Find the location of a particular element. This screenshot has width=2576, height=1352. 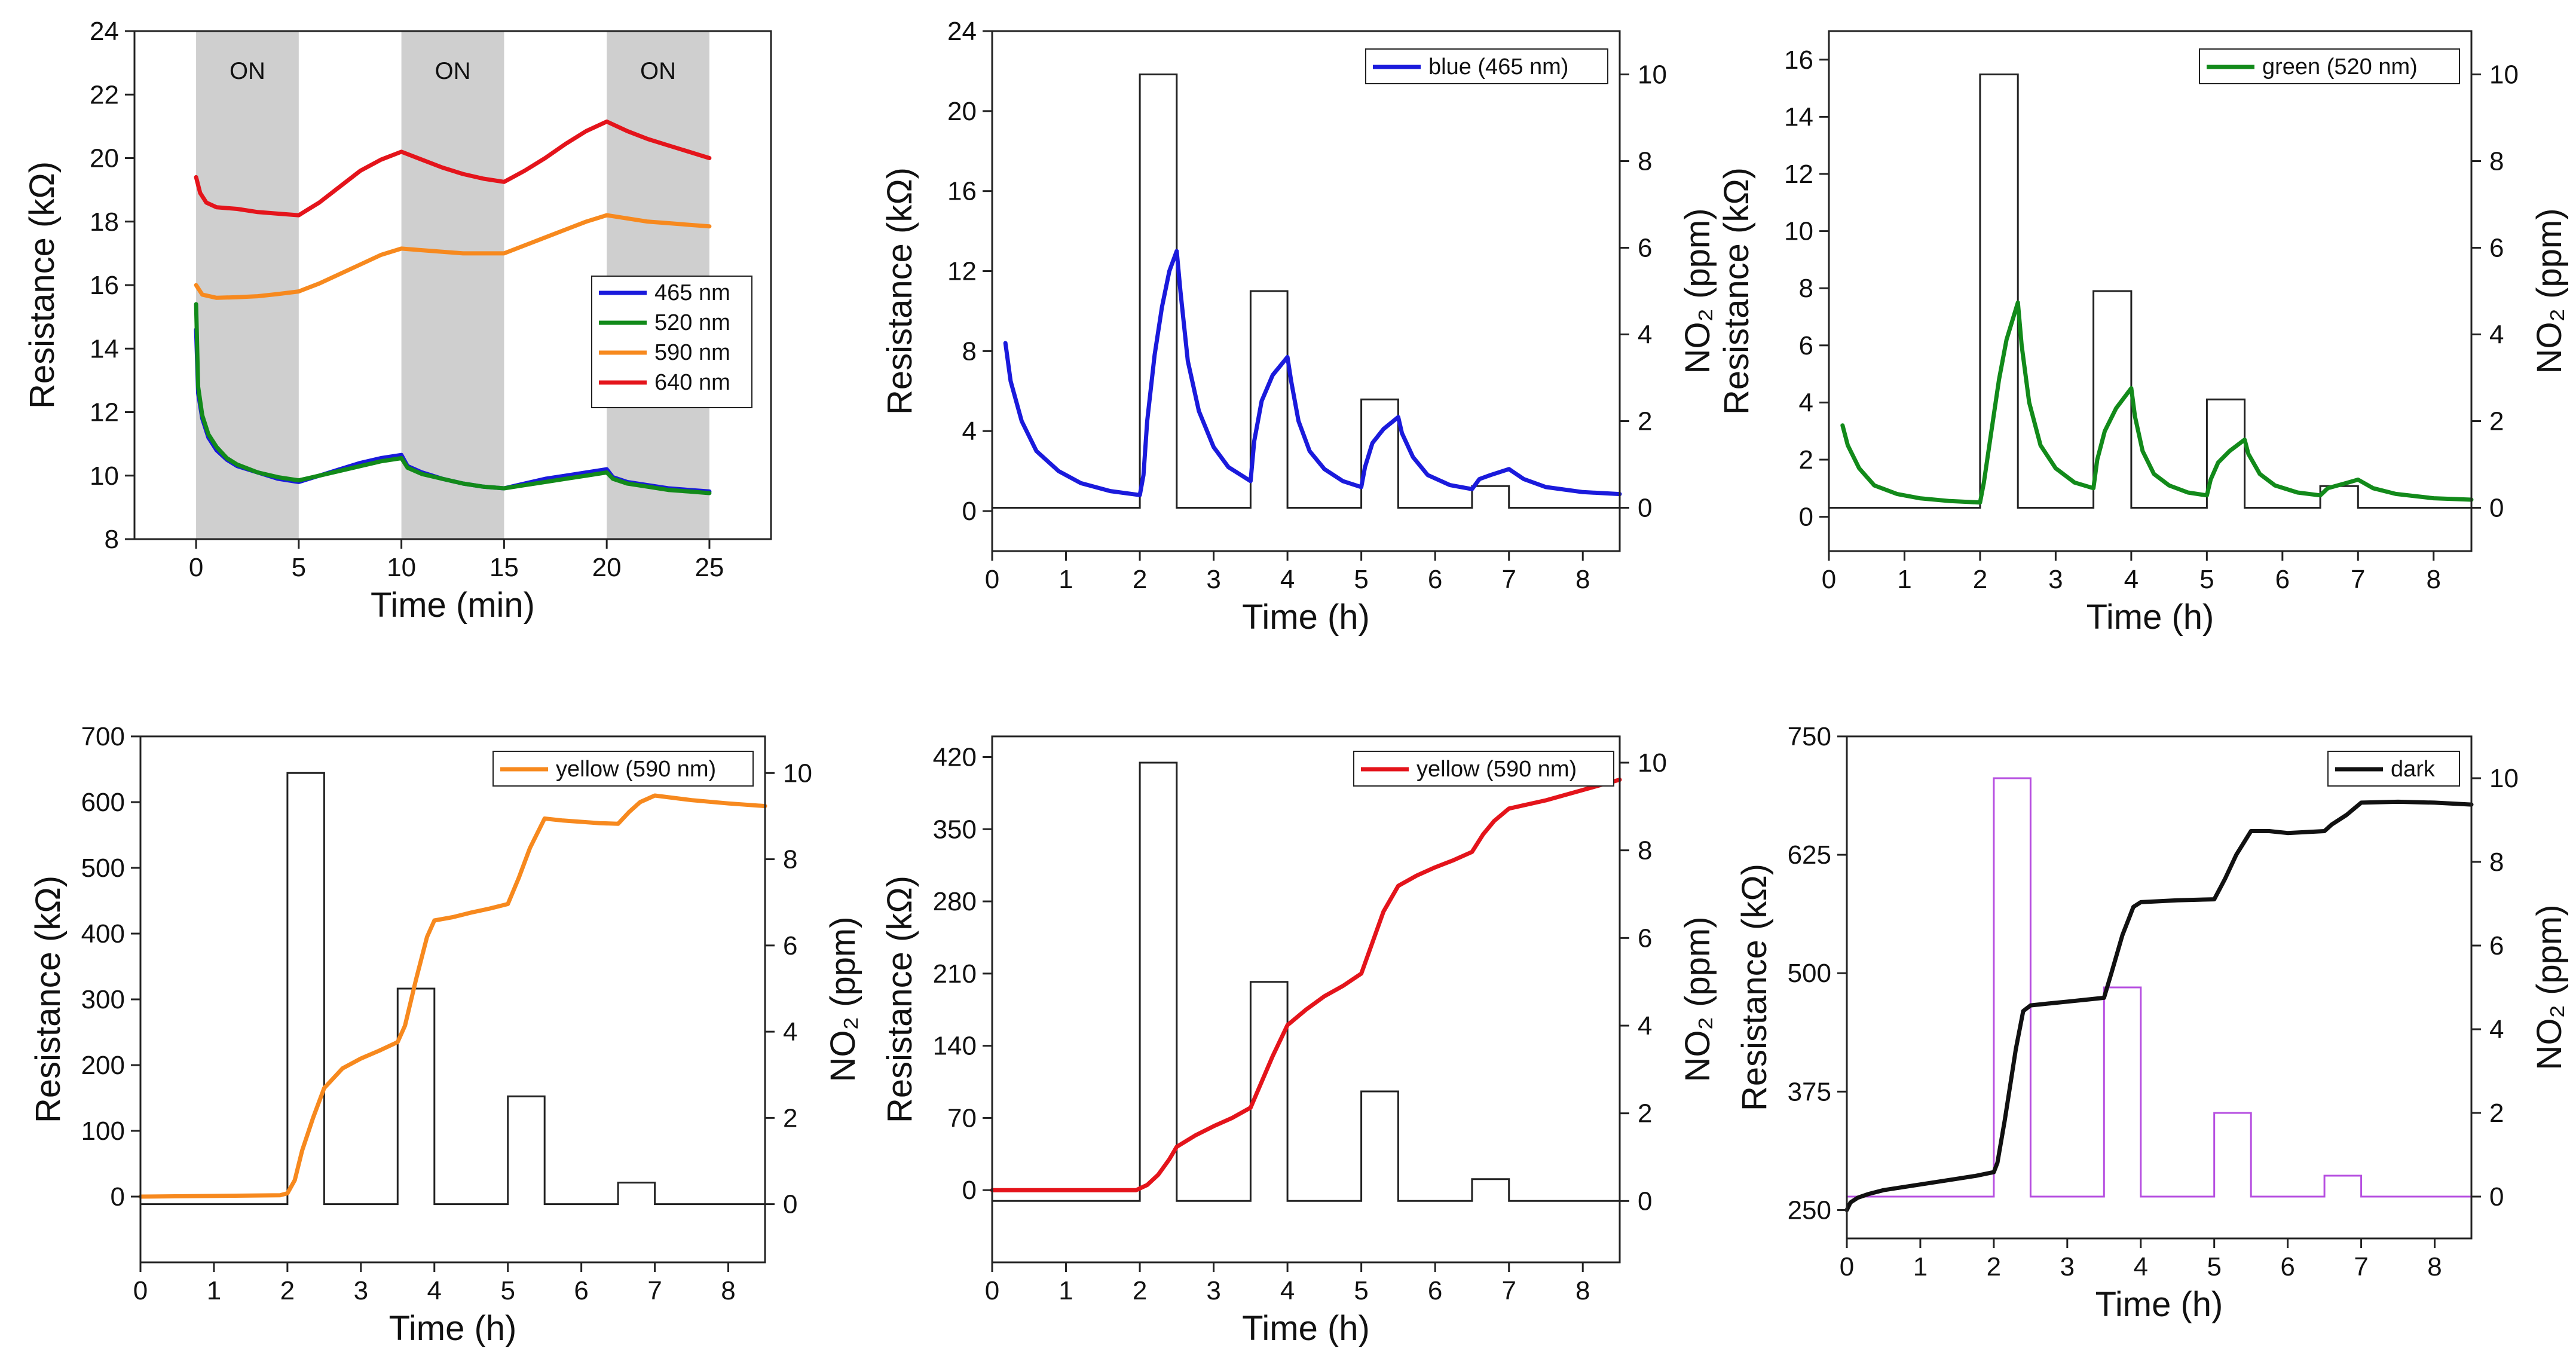

series-line-590-nm is located at coordinates (453, 256).